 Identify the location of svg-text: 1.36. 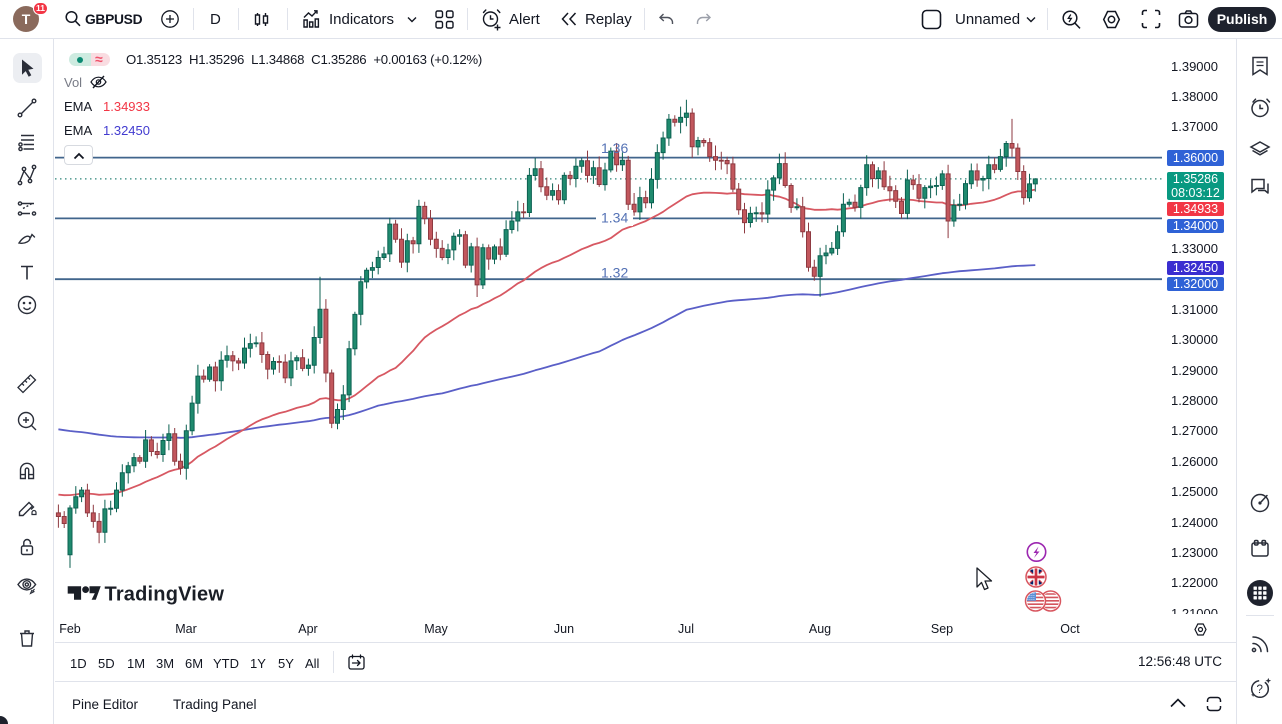
(614, 148).